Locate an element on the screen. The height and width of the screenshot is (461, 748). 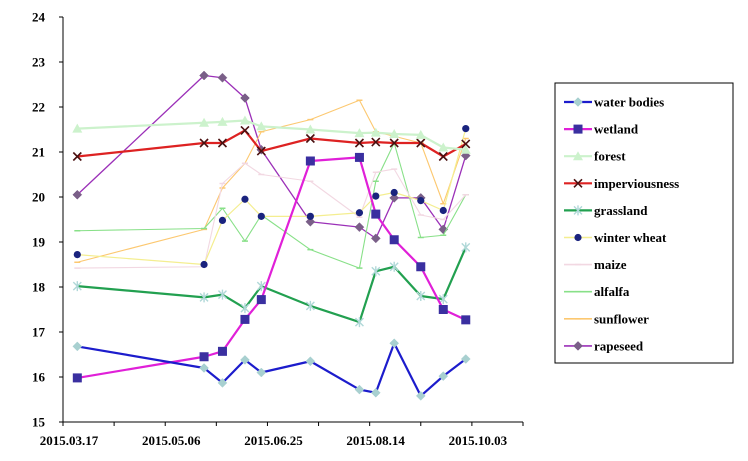
legend-label: wetland is located at coordinates (616, 129).